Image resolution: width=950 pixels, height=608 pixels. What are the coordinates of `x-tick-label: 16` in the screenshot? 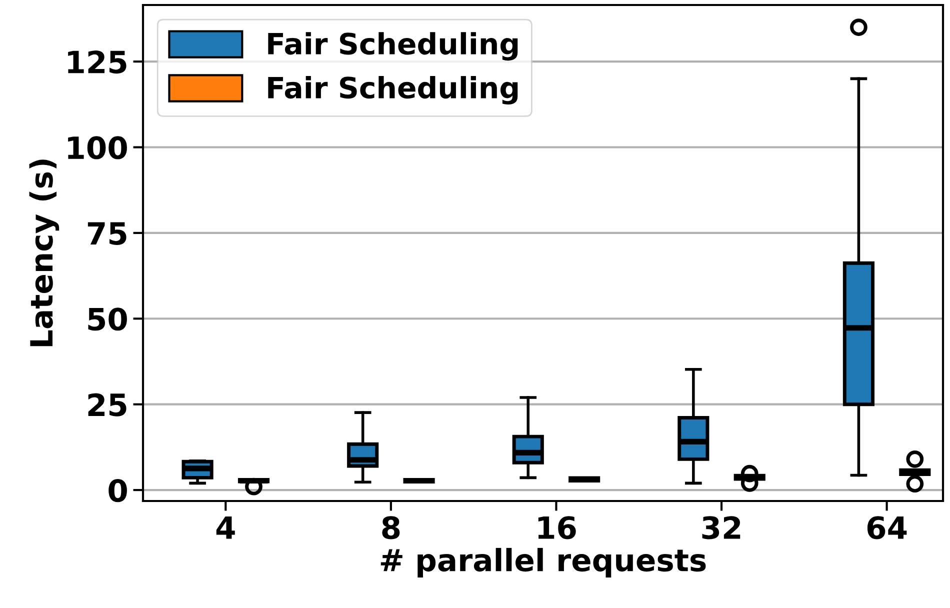 It's located at (557, 528).